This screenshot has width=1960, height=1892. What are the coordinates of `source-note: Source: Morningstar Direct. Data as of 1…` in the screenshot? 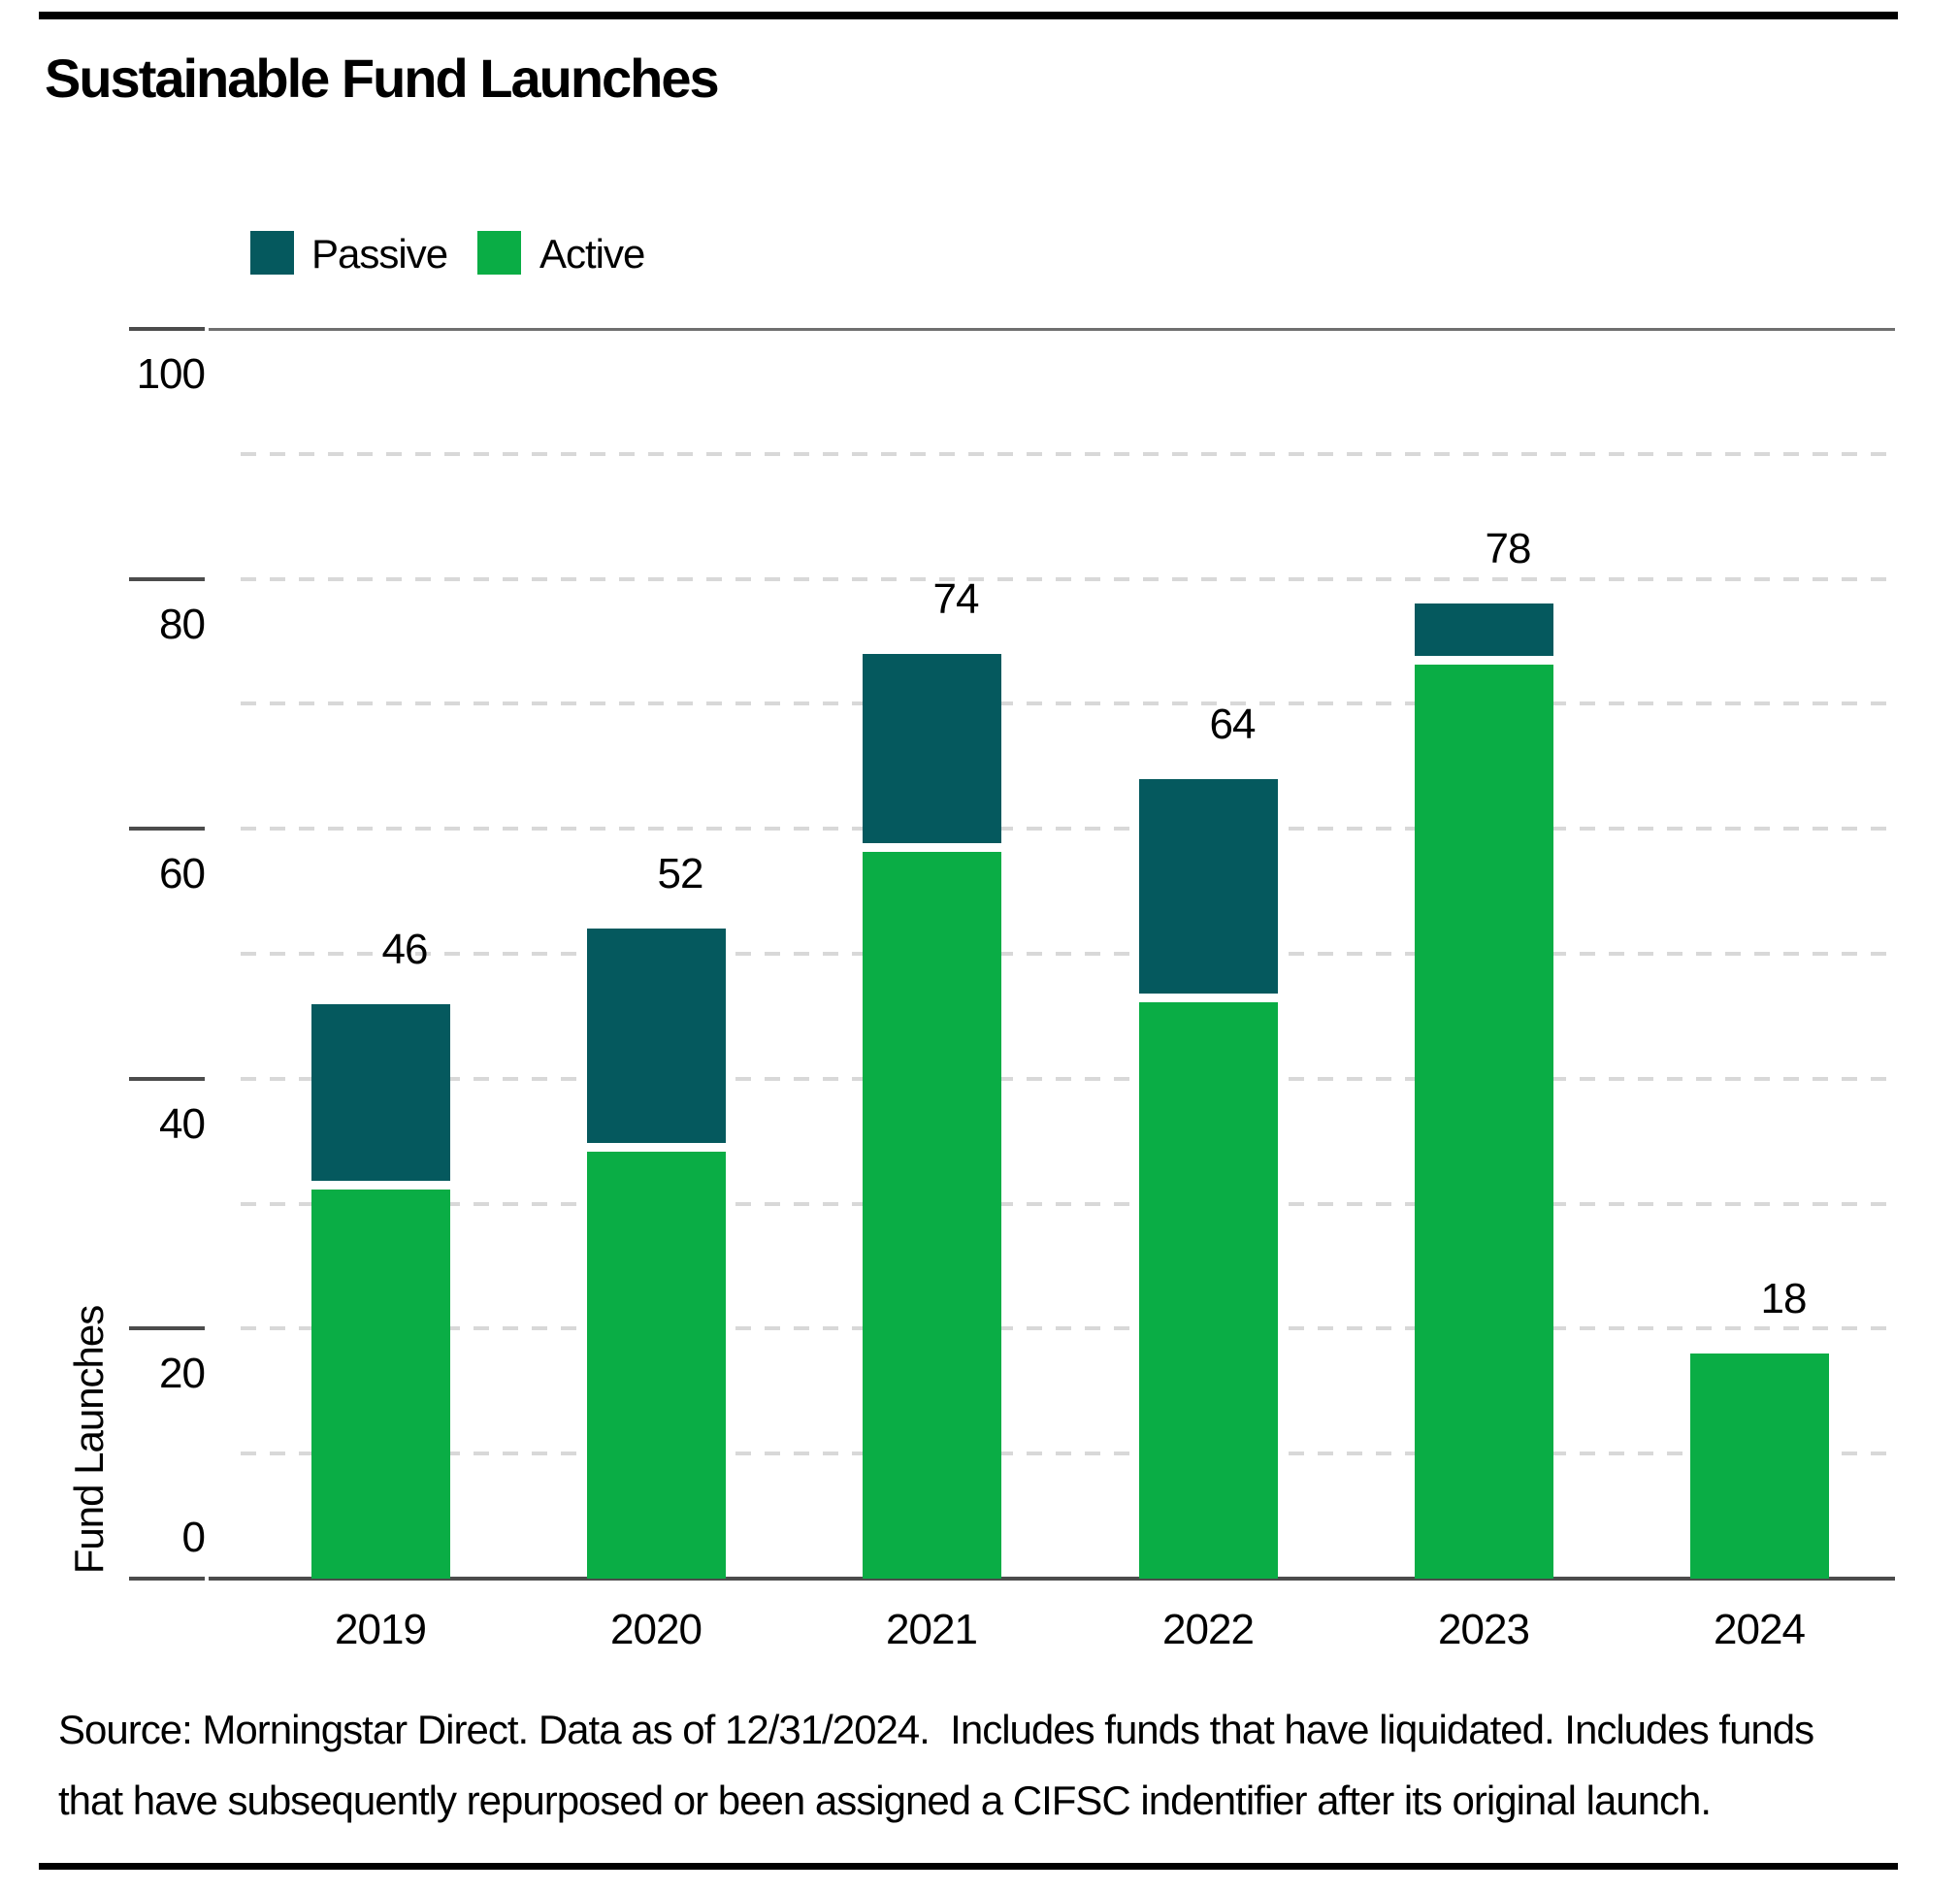 It's located at (936, 1765).